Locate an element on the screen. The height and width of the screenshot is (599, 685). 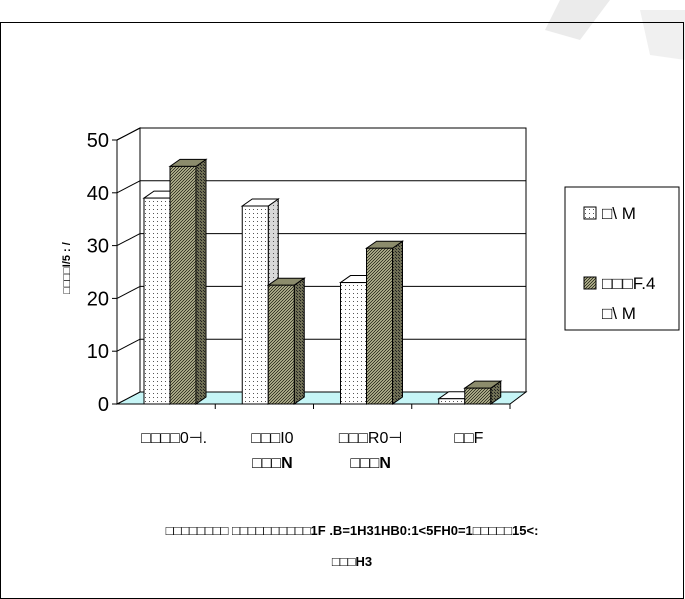
bar-front-s2-c2 is located at coordinates (281, 344).